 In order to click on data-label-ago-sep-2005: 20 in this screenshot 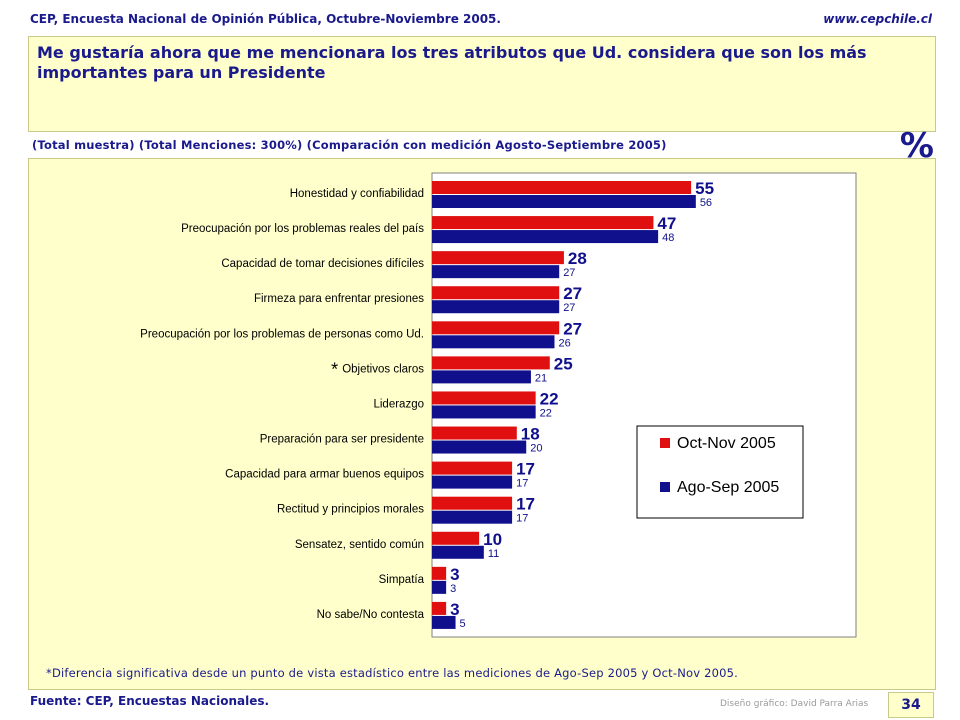, I will do `click(536, 449)`.